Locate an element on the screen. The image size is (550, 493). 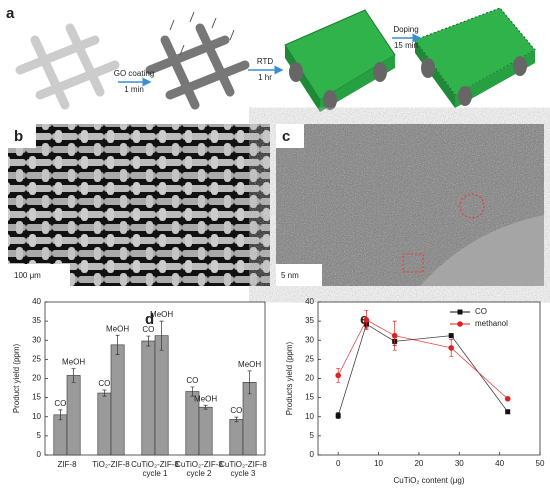
panel-label: b is located at coordinates (18, 136).